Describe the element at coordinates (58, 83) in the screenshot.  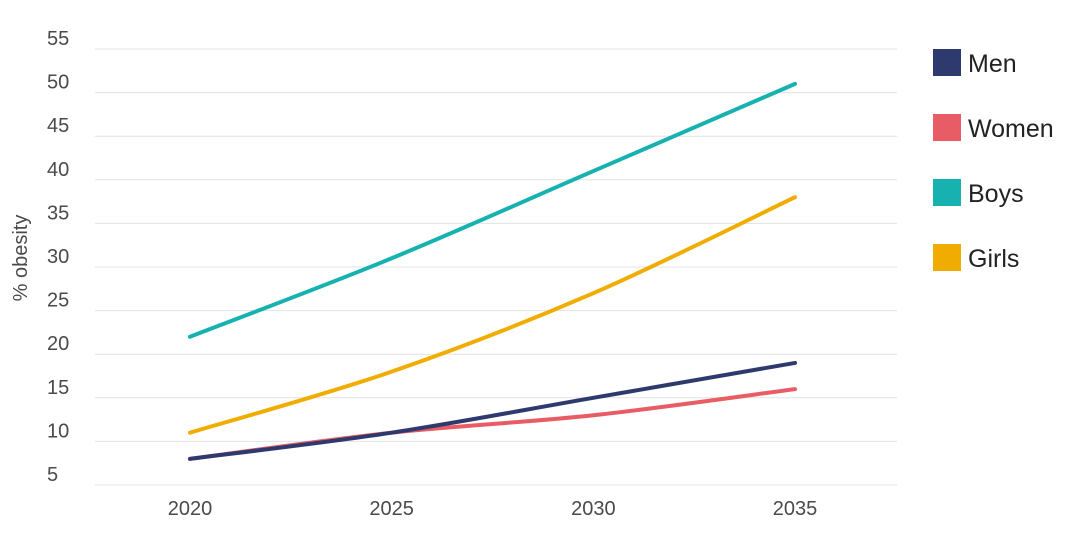
I see `y-tick-label-50: 50` at that location.